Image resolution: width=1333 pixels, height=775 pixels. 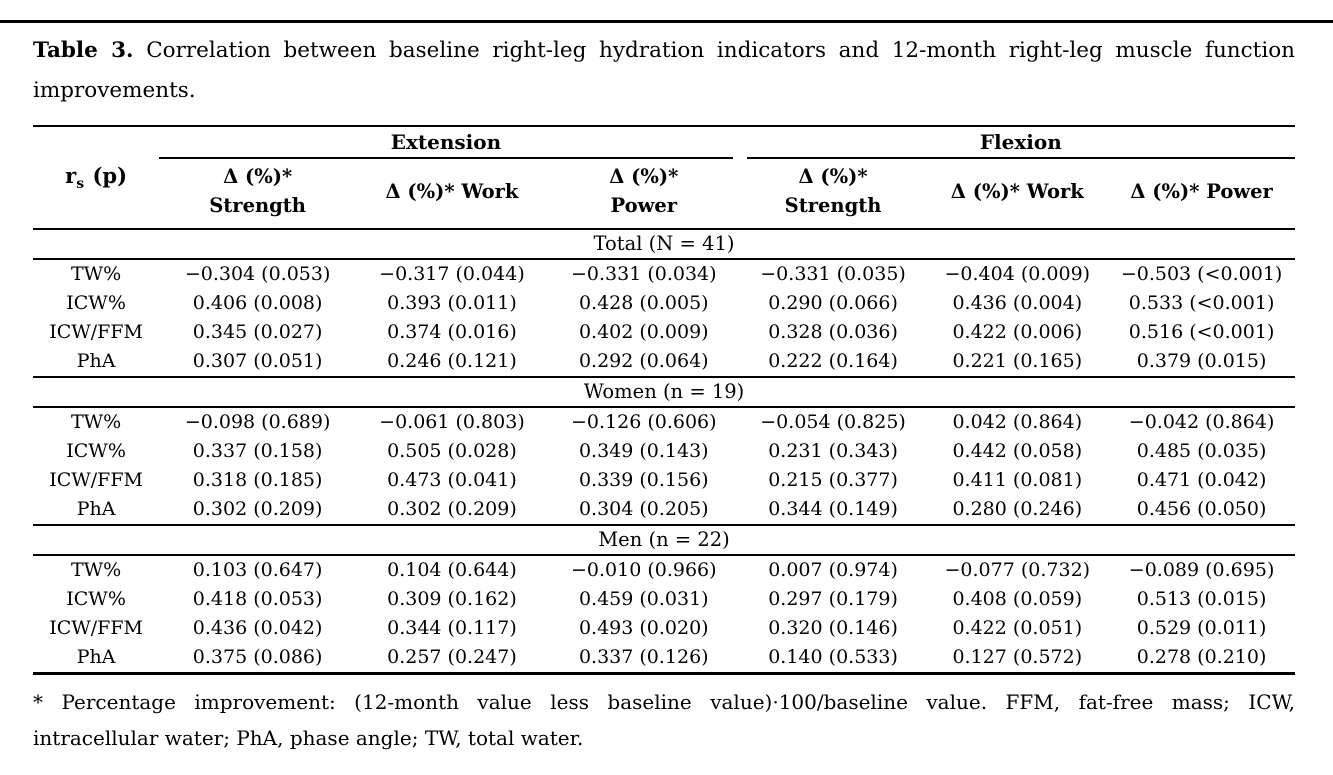 I want to click on group-header-row: rs (p) Extension Flexion, so click(x=664, y=159).